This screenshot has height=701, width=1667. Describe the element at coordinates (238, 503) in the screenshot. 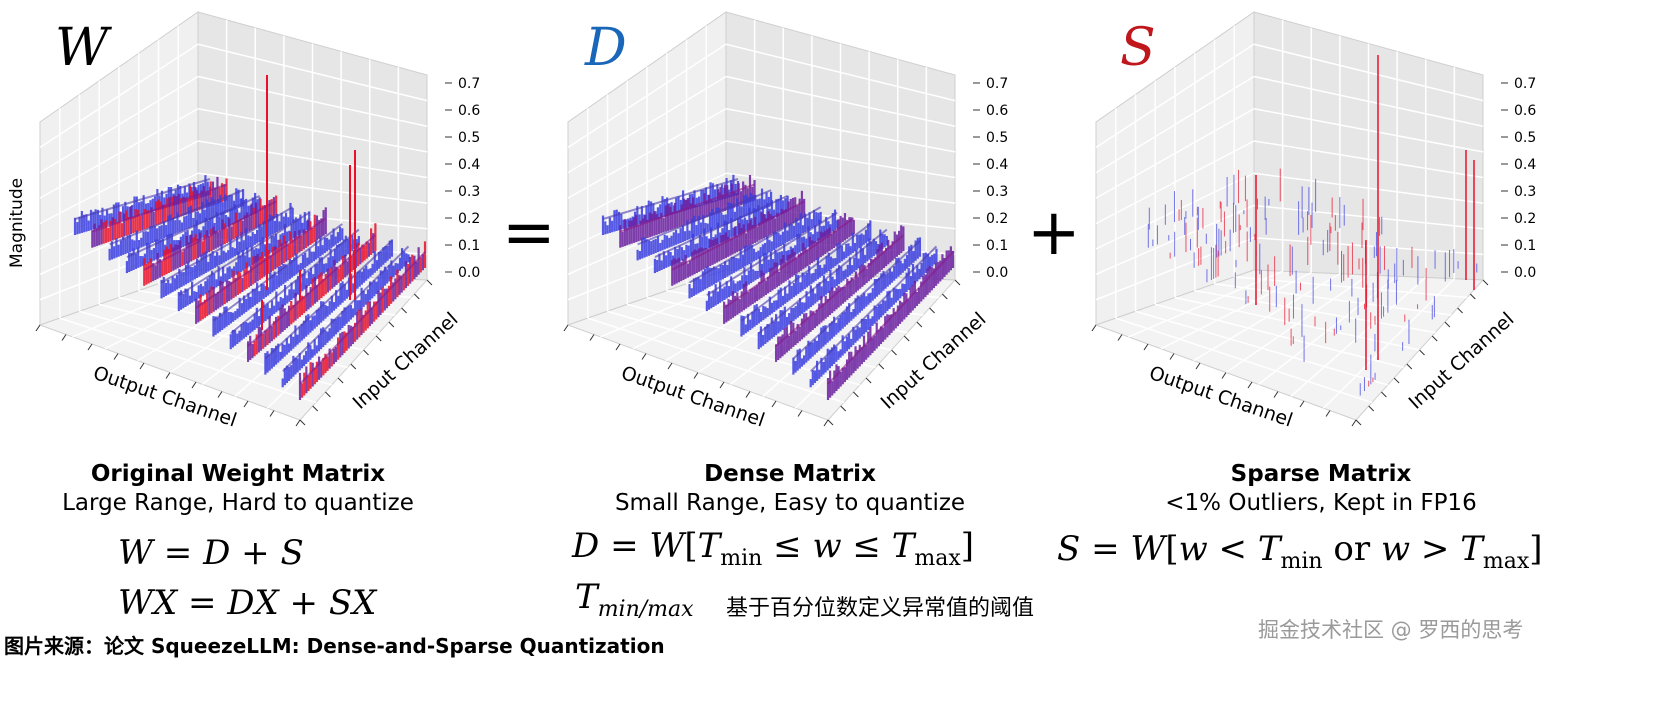

I see `subtitle-original: Large Range, Hard to quantize` at that location.